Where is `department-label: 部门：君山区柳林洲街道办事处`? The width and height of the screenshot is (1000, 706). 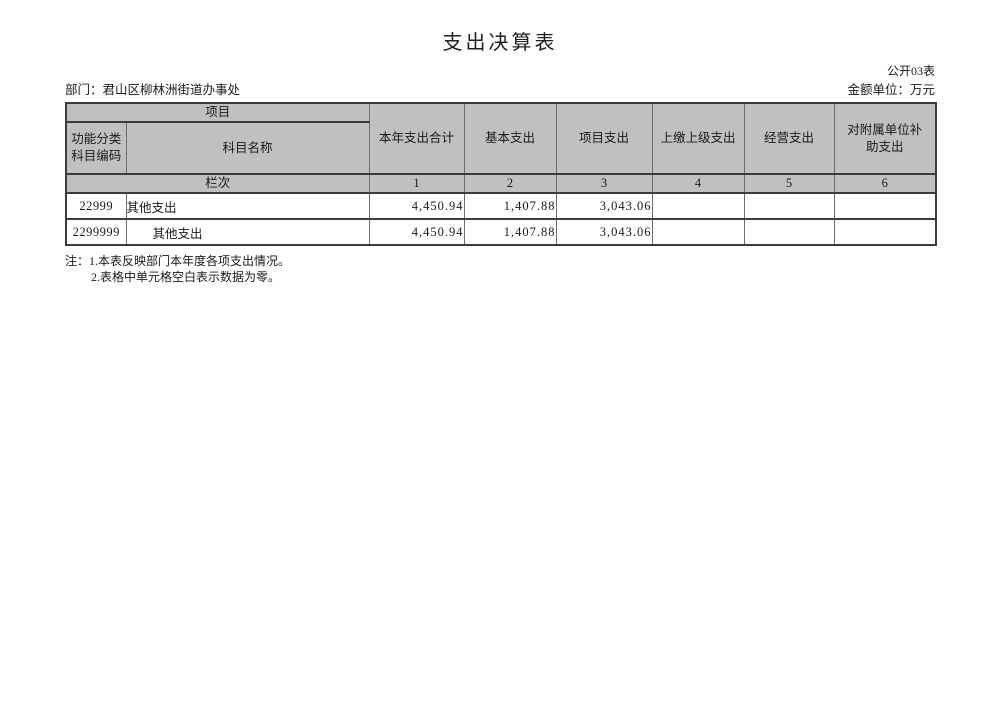
department-label: 部门：君山区柳林洲街道办事处 is located at coordinates (153, 90).